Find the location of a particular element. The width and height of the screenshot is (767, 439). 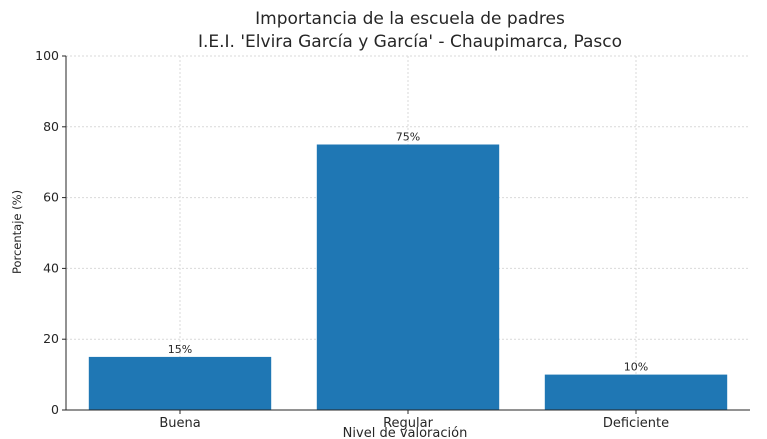

y-tick-label: 60 is located at coordinates (51, 197).